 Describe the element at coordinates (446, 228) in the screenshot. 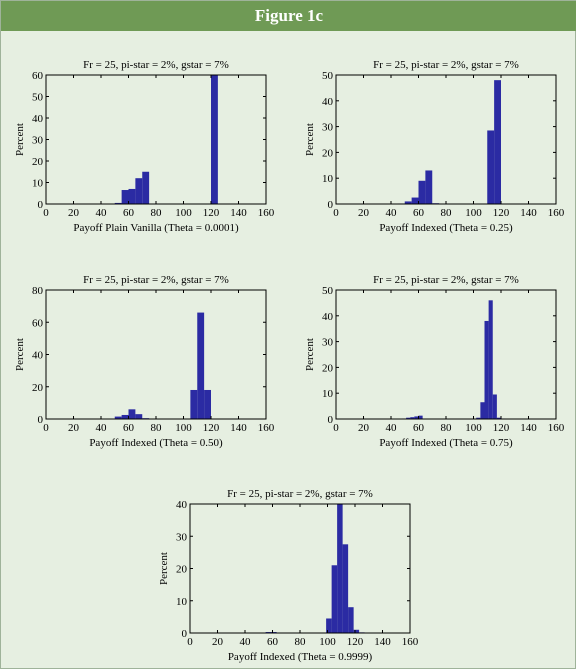

I see `x-axis-label: Payoff Indexed (Theta = 0.25)` at that location.